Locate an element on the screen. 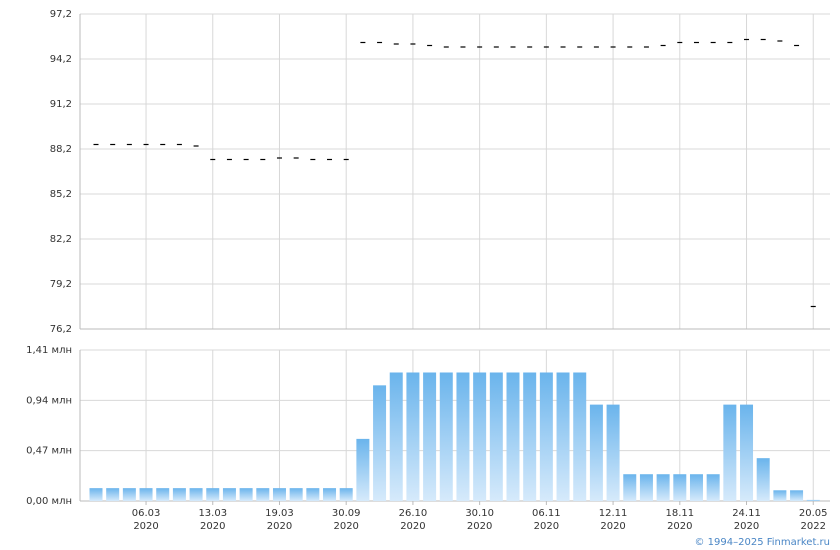 The height and width of the screenshot is (550, 840). x-tick-label: 20.05 is located at coordinates (813, 513).